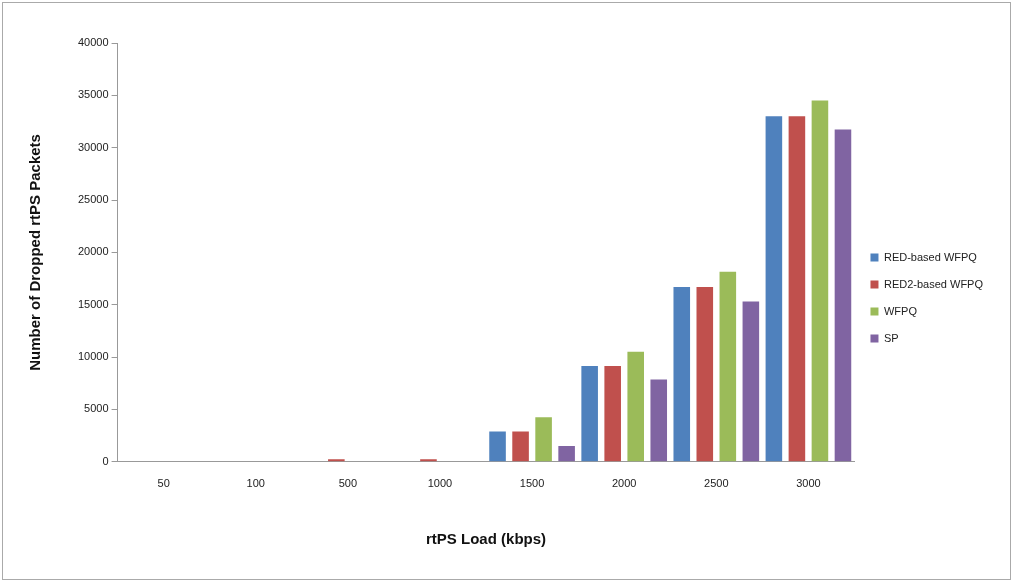 The height and width of the screenshot is (582, 1013). What do you see at coordinates (93, 42) in the screenshot?
I see `y-tick-label: 40000` at bounding box center [93, 42].